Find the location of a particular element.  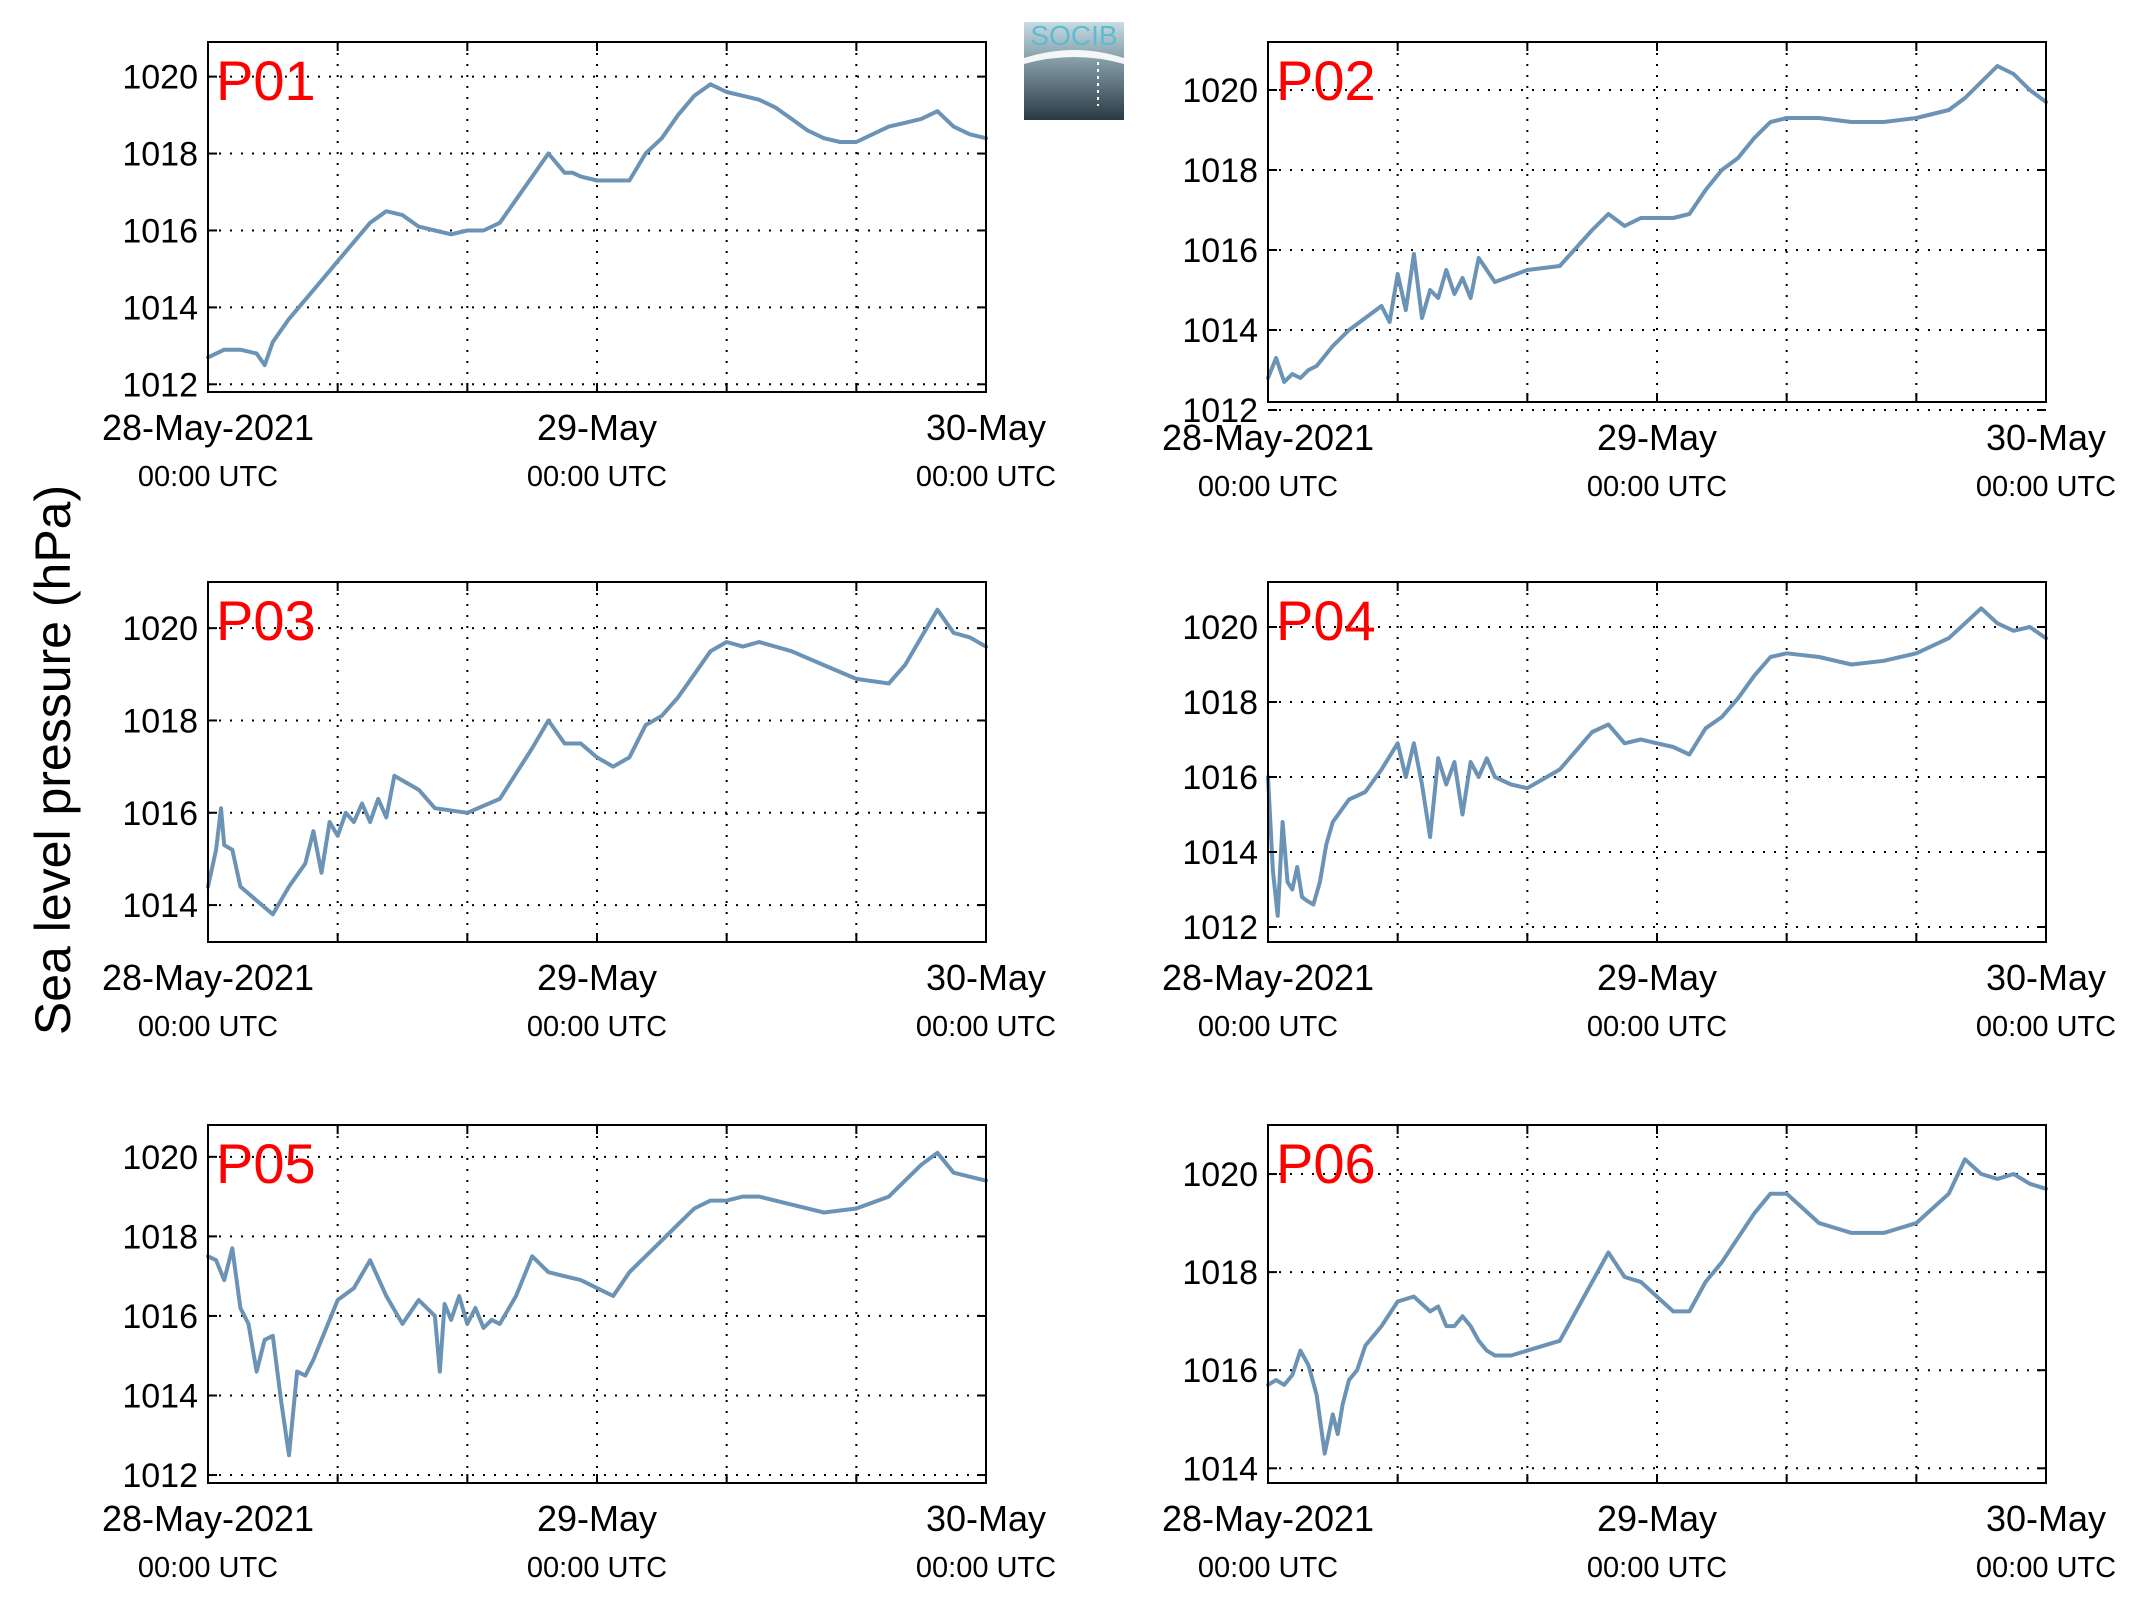

panel-title: P06 is located at coordinates (1326, 1163).